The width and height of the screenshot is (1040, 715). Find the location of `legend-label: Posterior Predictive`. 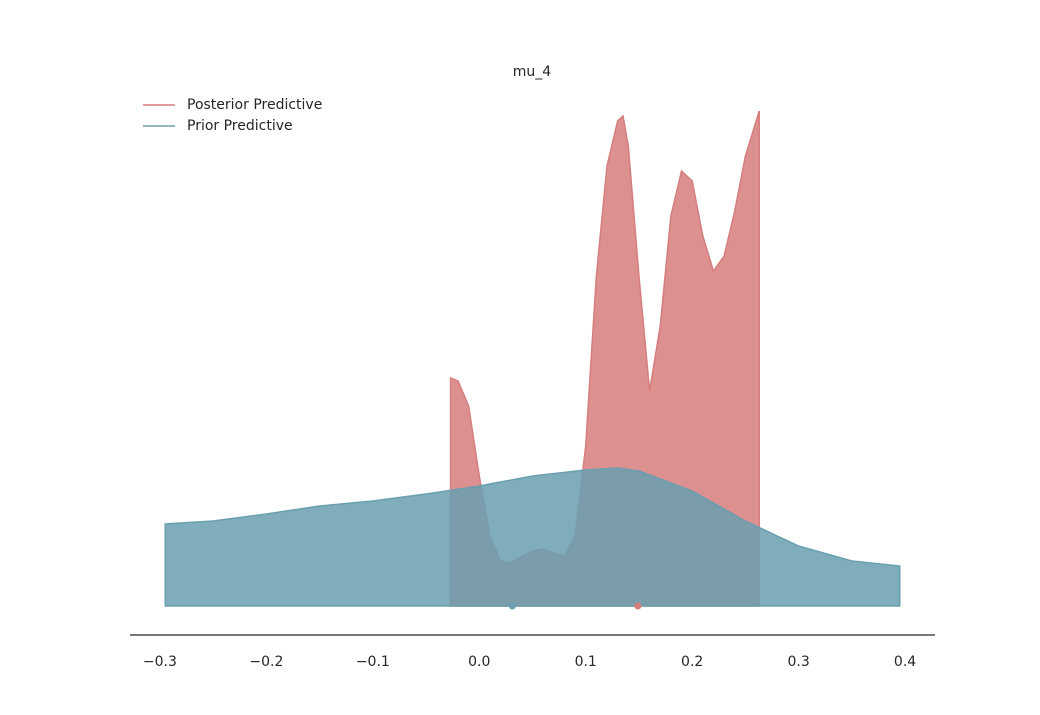

legend-label: Posterior Predictive is located at coordinates (254, 105).